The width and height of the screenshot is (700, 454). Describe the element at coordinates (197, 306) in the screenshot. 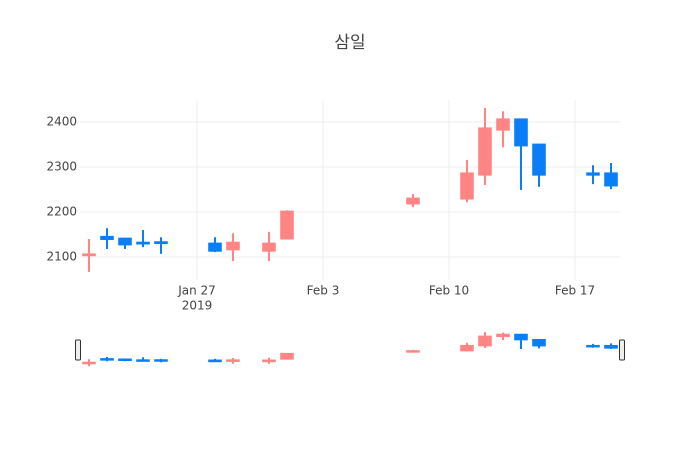

I see `x-tick-label: 2019` at that location.